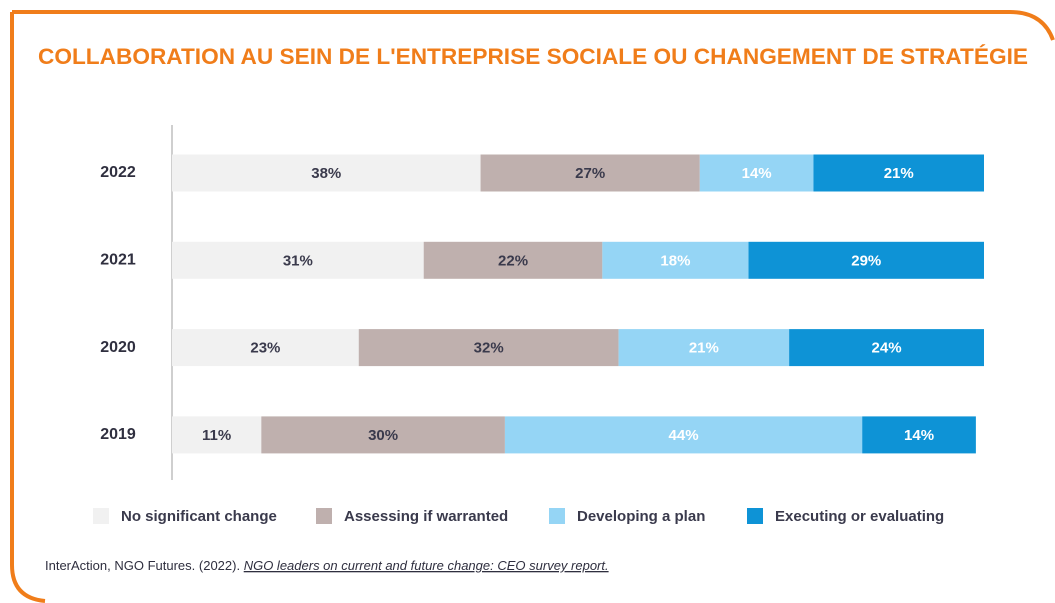 This screenshot has width=1055, height=603. What do you see at coordinates (144, 565) in the screenshot?
I see `source-text: InterAction, NGO Futures. (2022).` at bounding box center [144, 565].